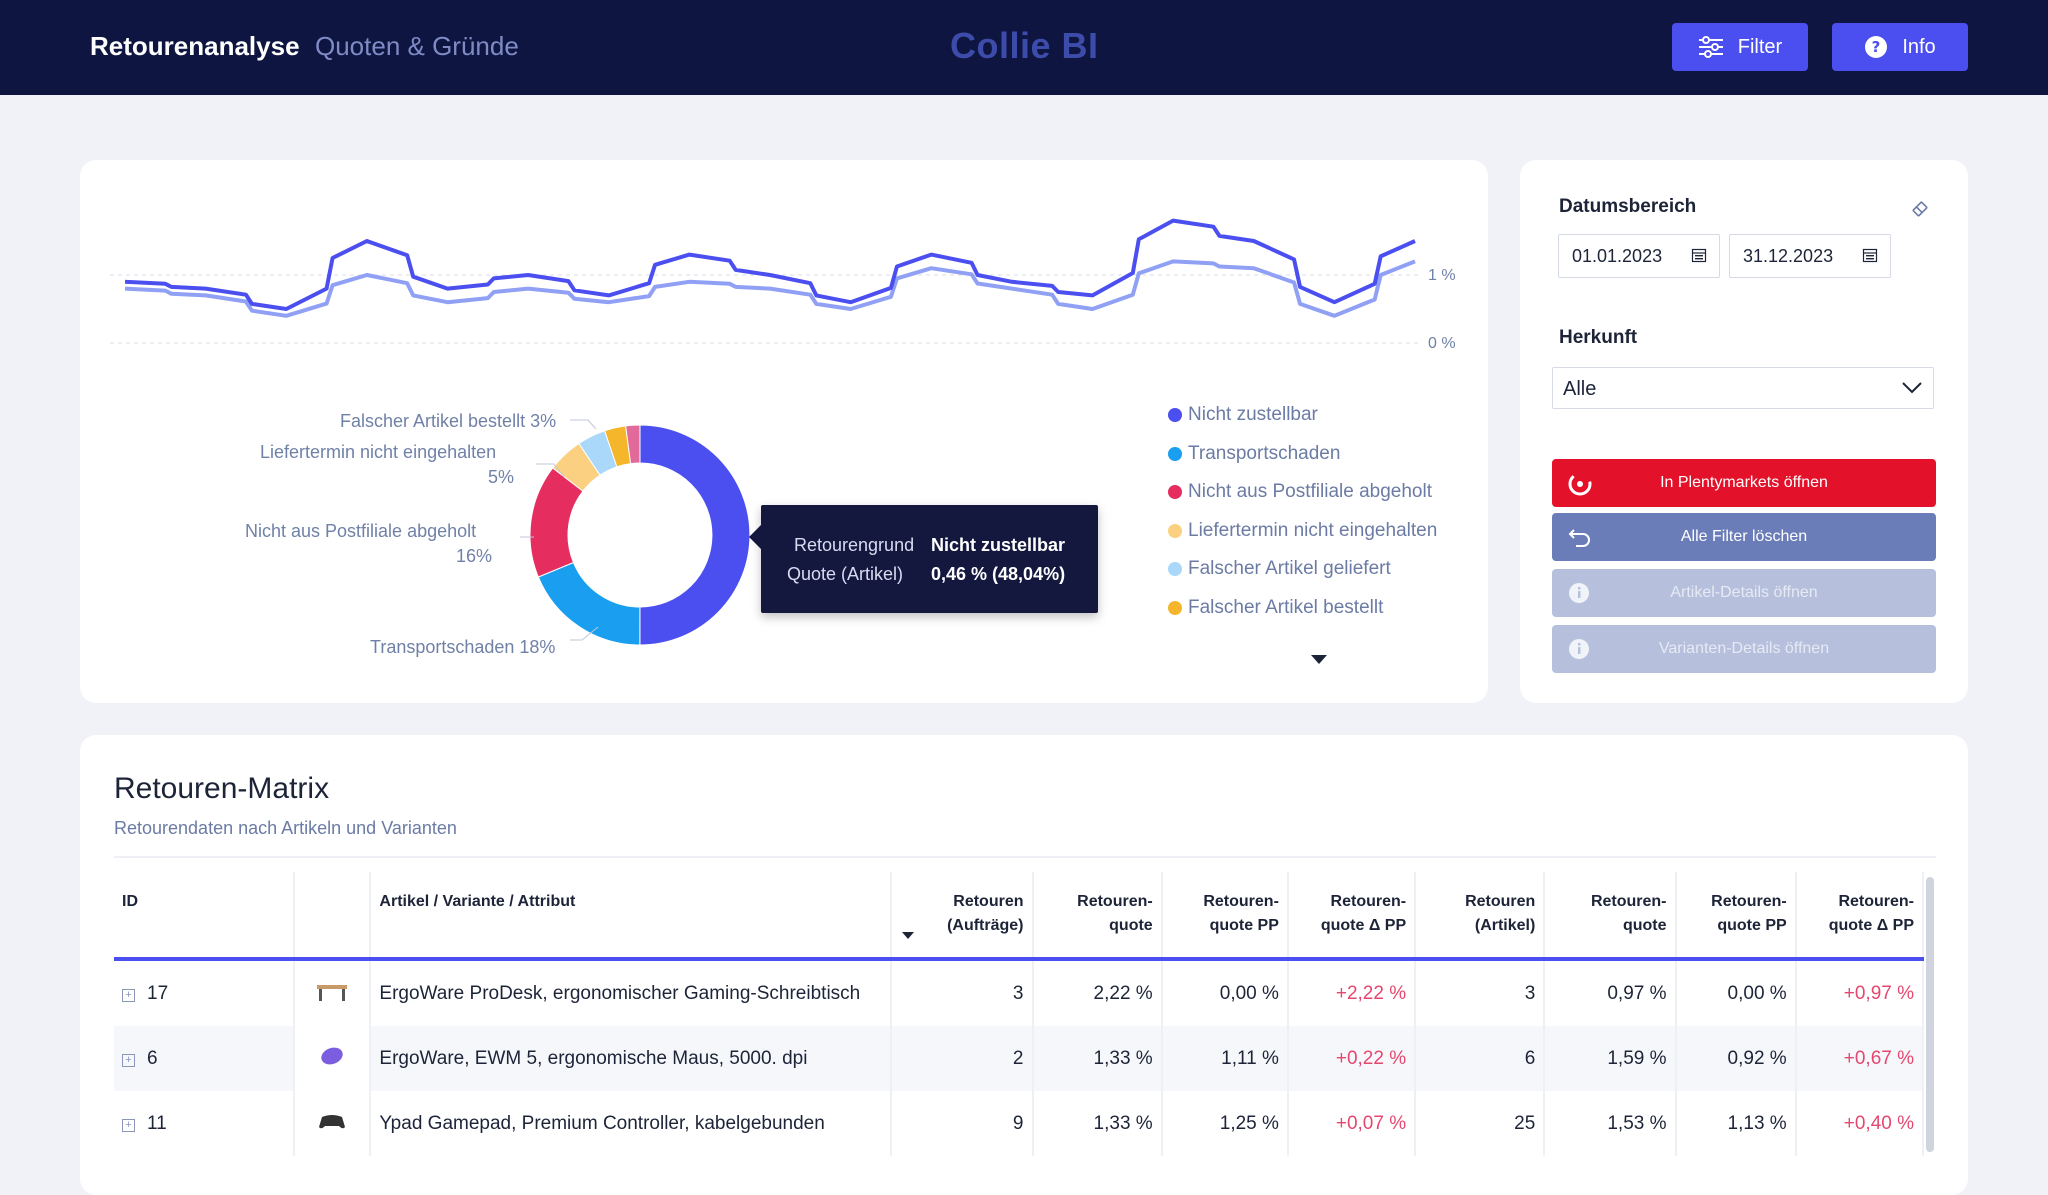  What do you see at coordinates (1744, 593) in the screenshot?
I see `article-details-button: Artikel-Details öffnen` at bounding box center [1744, 593].